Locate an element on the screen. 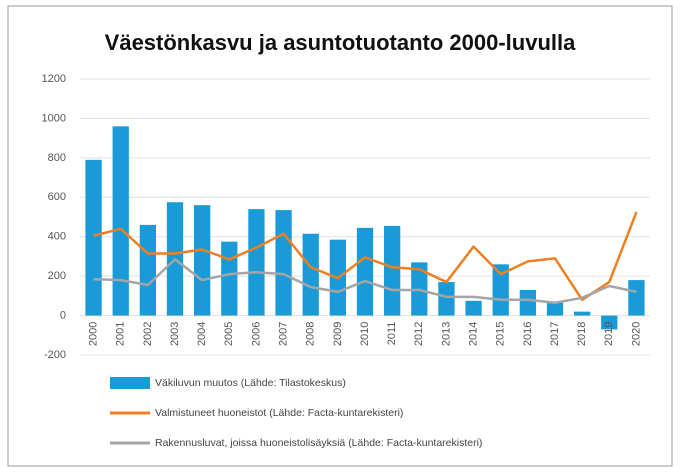 The height and width of the screenshot is (472, 680). line is located at coordinates (365, 281).